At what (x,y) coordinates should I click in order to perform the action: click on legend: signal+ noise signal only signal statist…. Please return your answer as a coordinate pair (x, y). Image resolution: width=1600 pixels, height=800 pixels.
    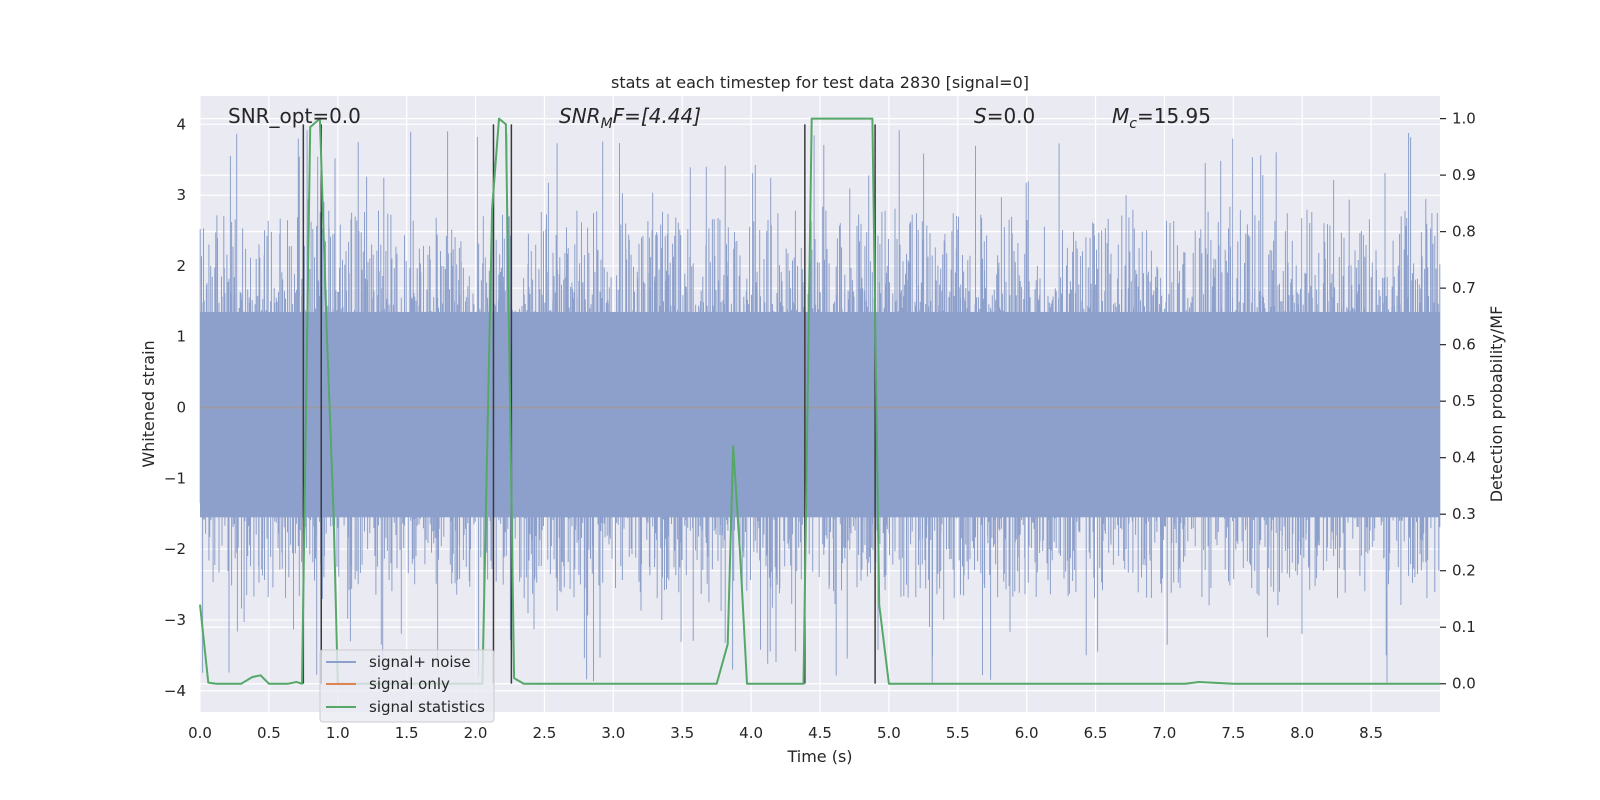
    Looking at the image, I should click on (407, 686).